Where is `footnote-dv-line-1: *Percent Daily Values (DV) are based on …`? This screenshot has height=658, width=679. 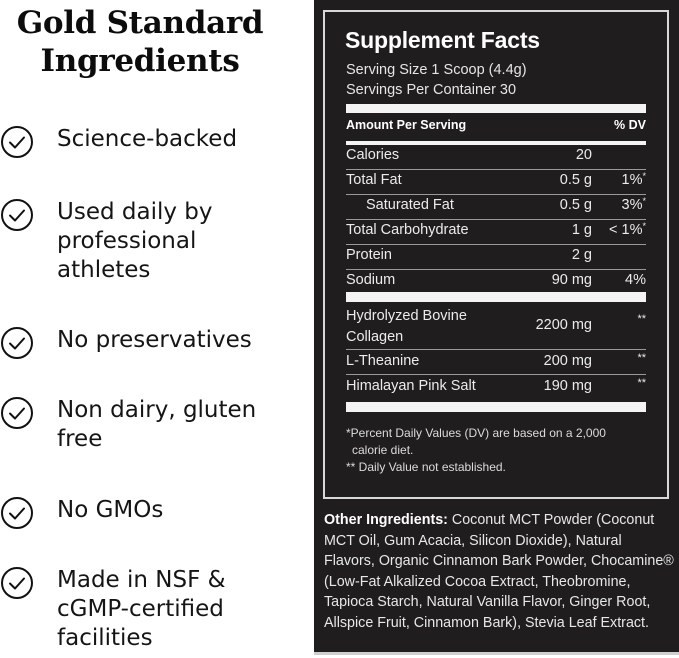 footnote-dv-line-1: *Percent Daily Values (DV) are based on … is located at coordinates (476, 433).